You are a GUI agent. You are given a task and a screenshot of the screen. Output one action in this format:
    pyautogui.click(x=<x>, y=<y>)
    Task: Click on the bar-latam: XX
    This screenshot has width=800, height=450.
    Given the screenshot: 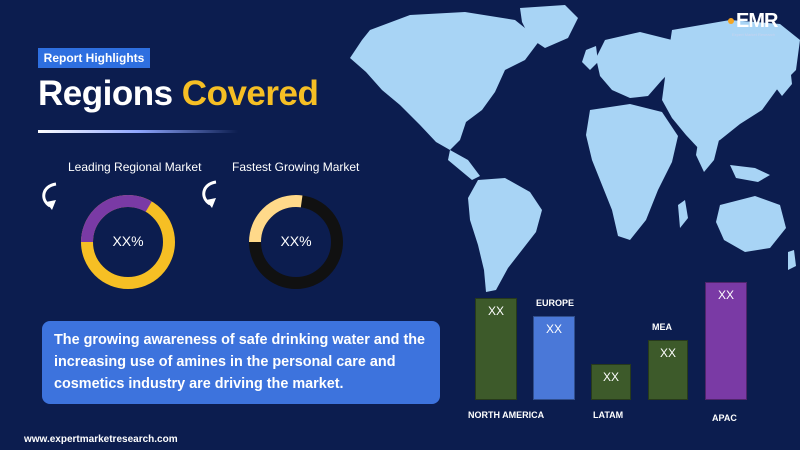 What is the action you would take?
    pyautogui.click(x=611, y=382)
    